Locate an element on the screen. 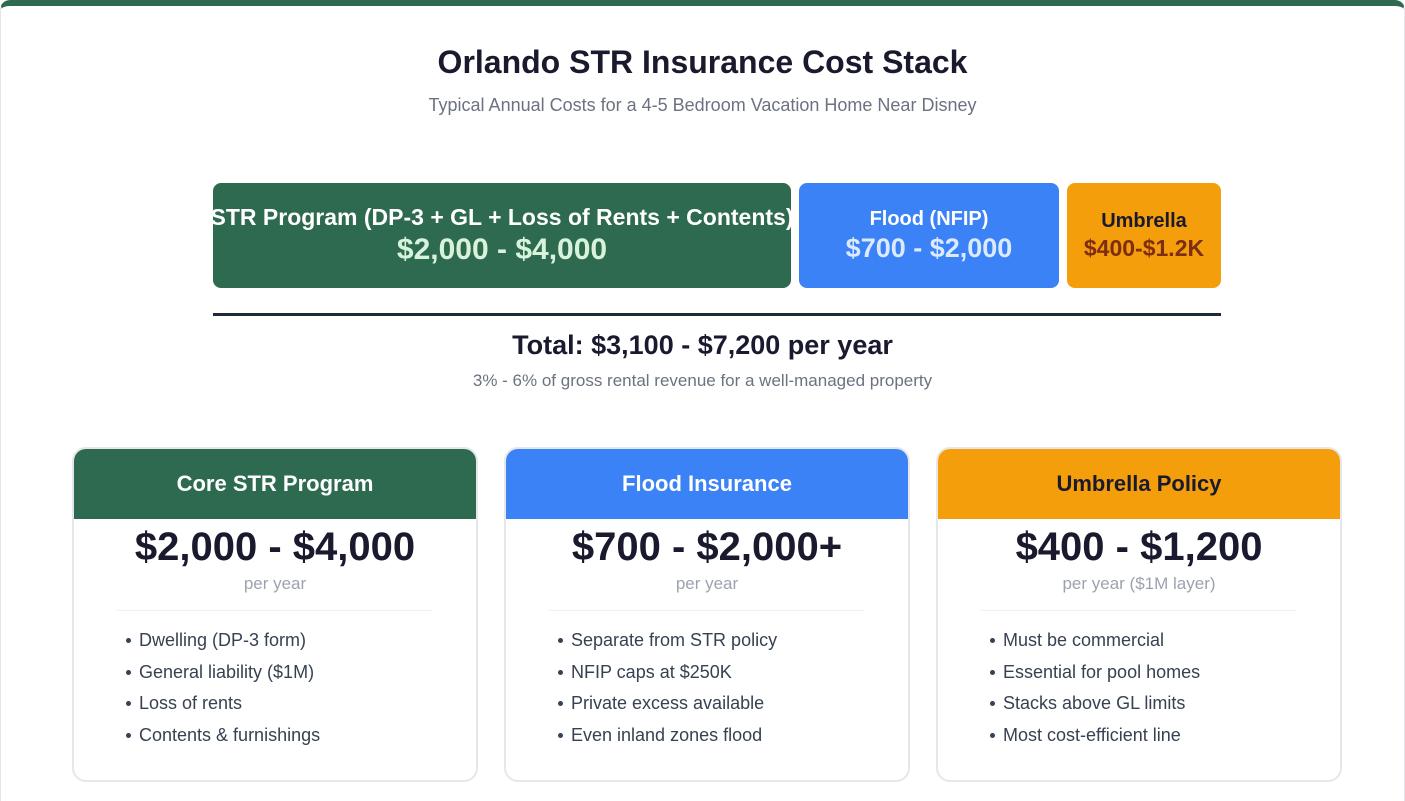 This screenshot has height=801, width=1405. bullet-text: Private excess available is located at coordinates (668, 703).